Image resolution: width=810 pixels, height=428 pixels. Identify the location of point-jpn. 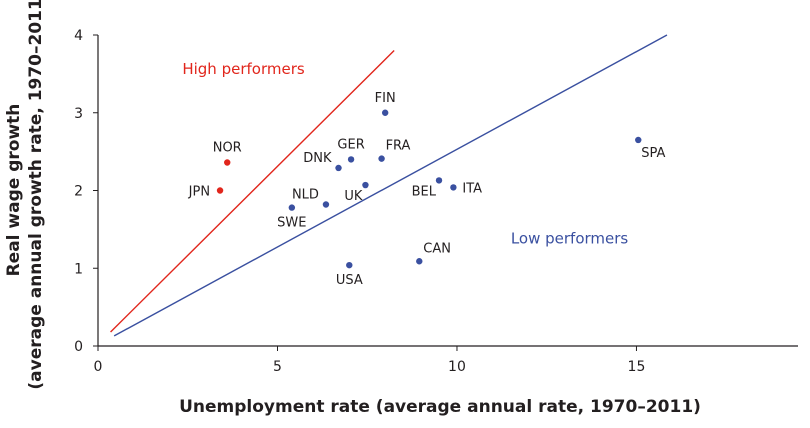
(220, 190).